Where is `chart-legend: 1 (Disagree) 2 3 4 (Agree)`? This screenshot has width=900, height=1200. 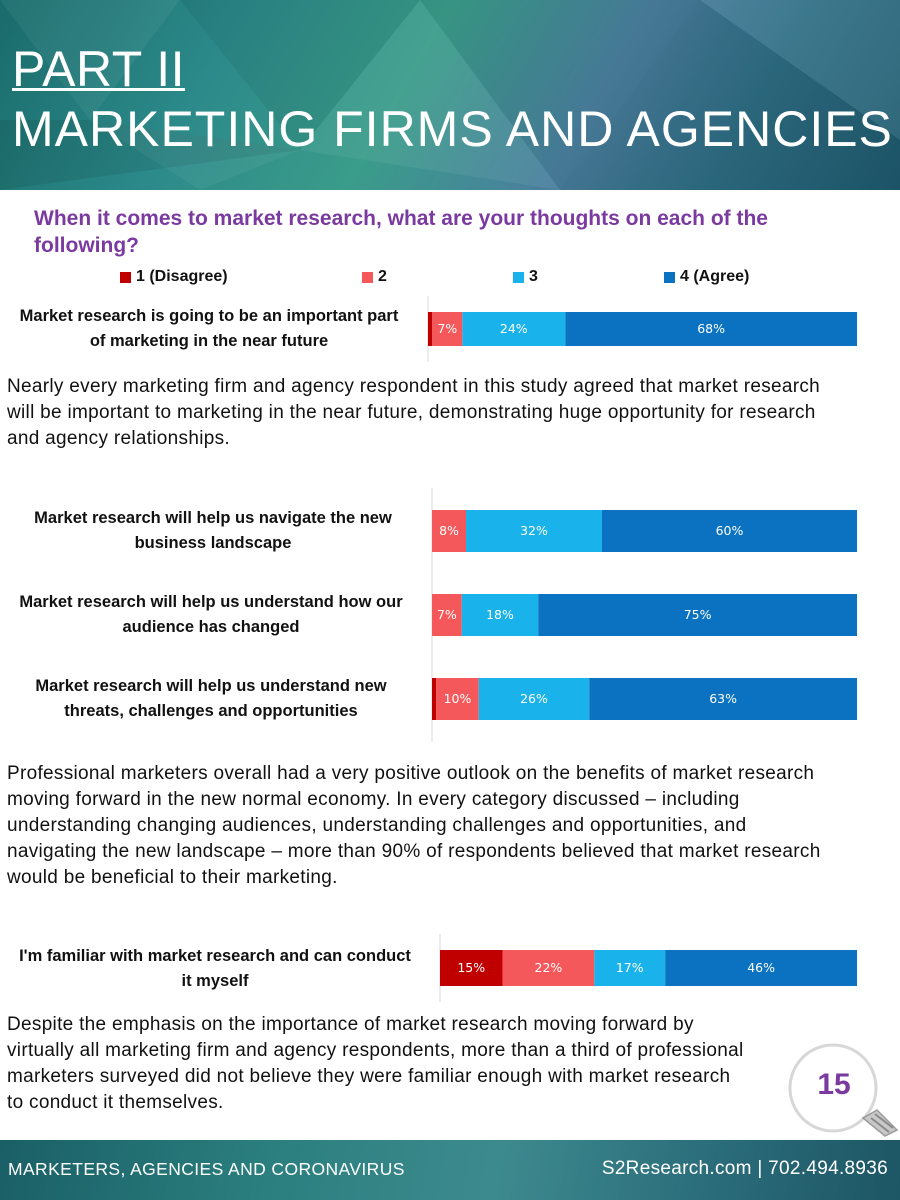
chart-legend: 1 (Disagree) 2 3 4 (Agree) is located at coordinates (470, 279).